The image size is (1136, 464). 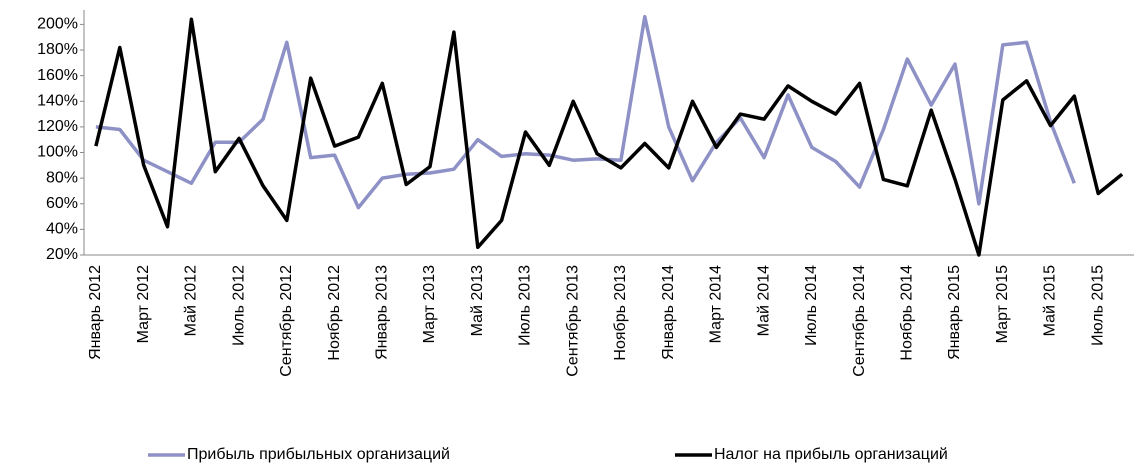 What do you see at coordinates (811, 305) in the screenshot?
I see `x-tick-label: Июль 2014` at bounding box center [811, 305].